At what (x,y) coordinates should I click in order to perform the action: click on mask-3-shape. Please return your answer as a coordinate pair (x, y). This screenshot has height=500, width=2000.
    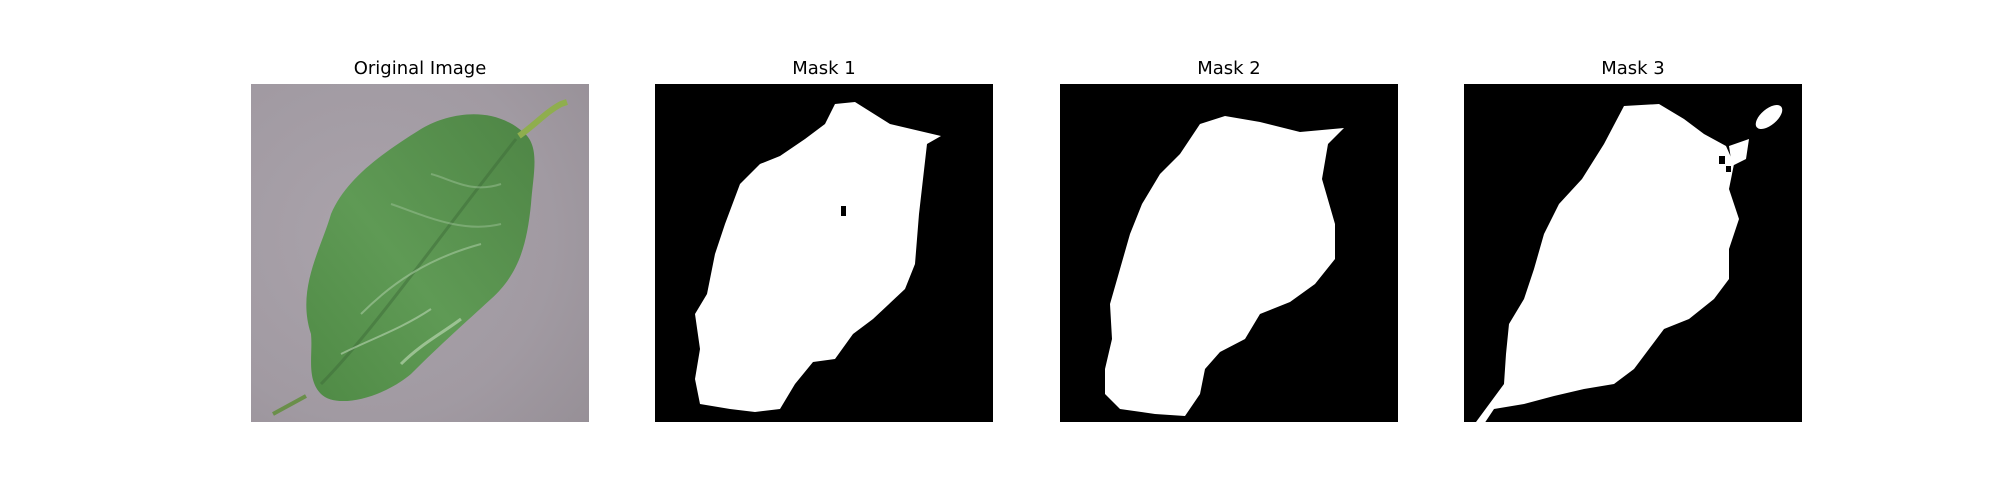
    Looking at the image, I should click on (1633, 253).